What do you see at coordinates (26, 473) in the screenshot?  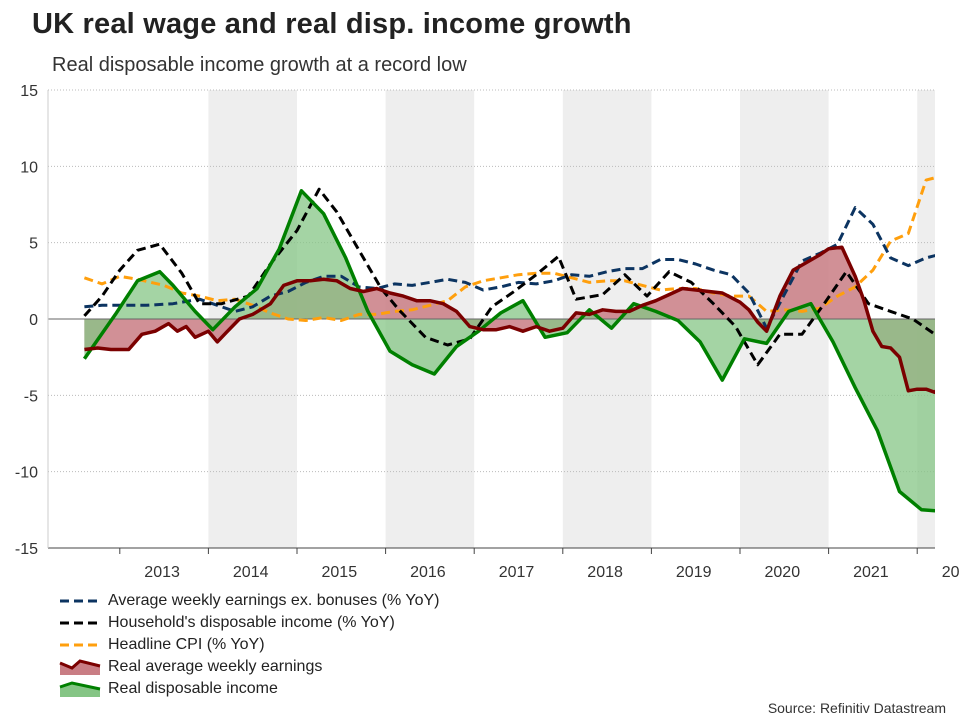 I see `y-tick-label: -10` at bounding box center [26, 473].